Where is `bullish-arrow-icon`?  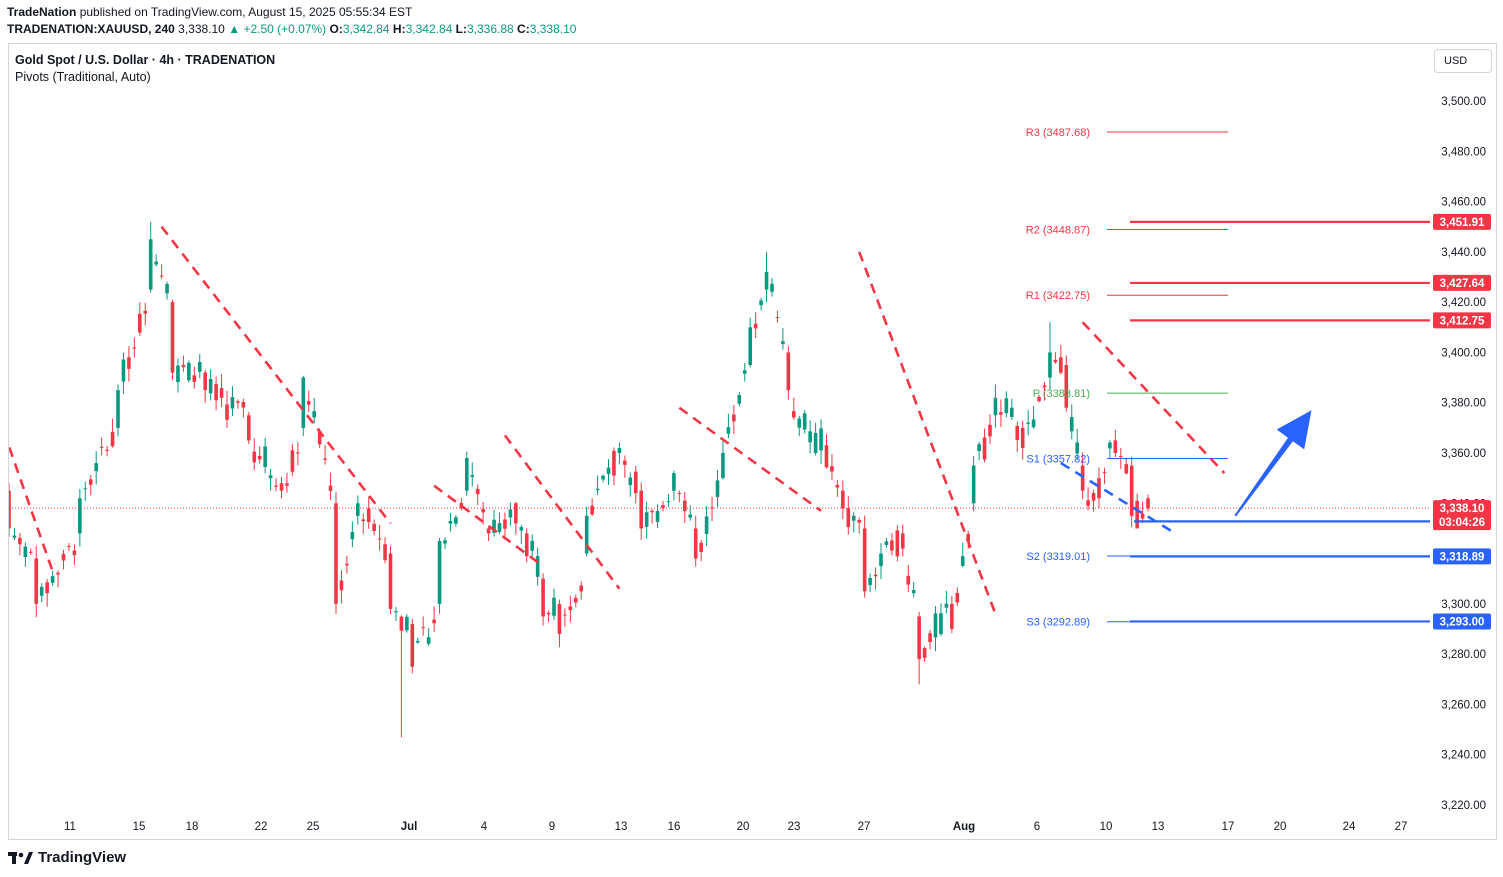 bullish-arrow-icon is located at coordinates (1273, 463).